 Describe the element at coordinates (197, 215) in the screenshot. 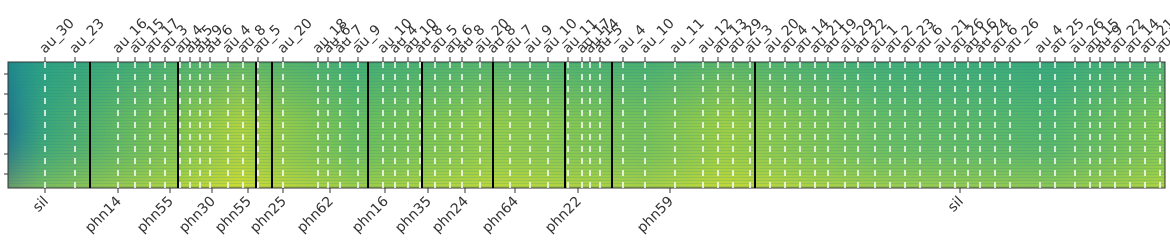

I see `phone-label: phn30` at that location.